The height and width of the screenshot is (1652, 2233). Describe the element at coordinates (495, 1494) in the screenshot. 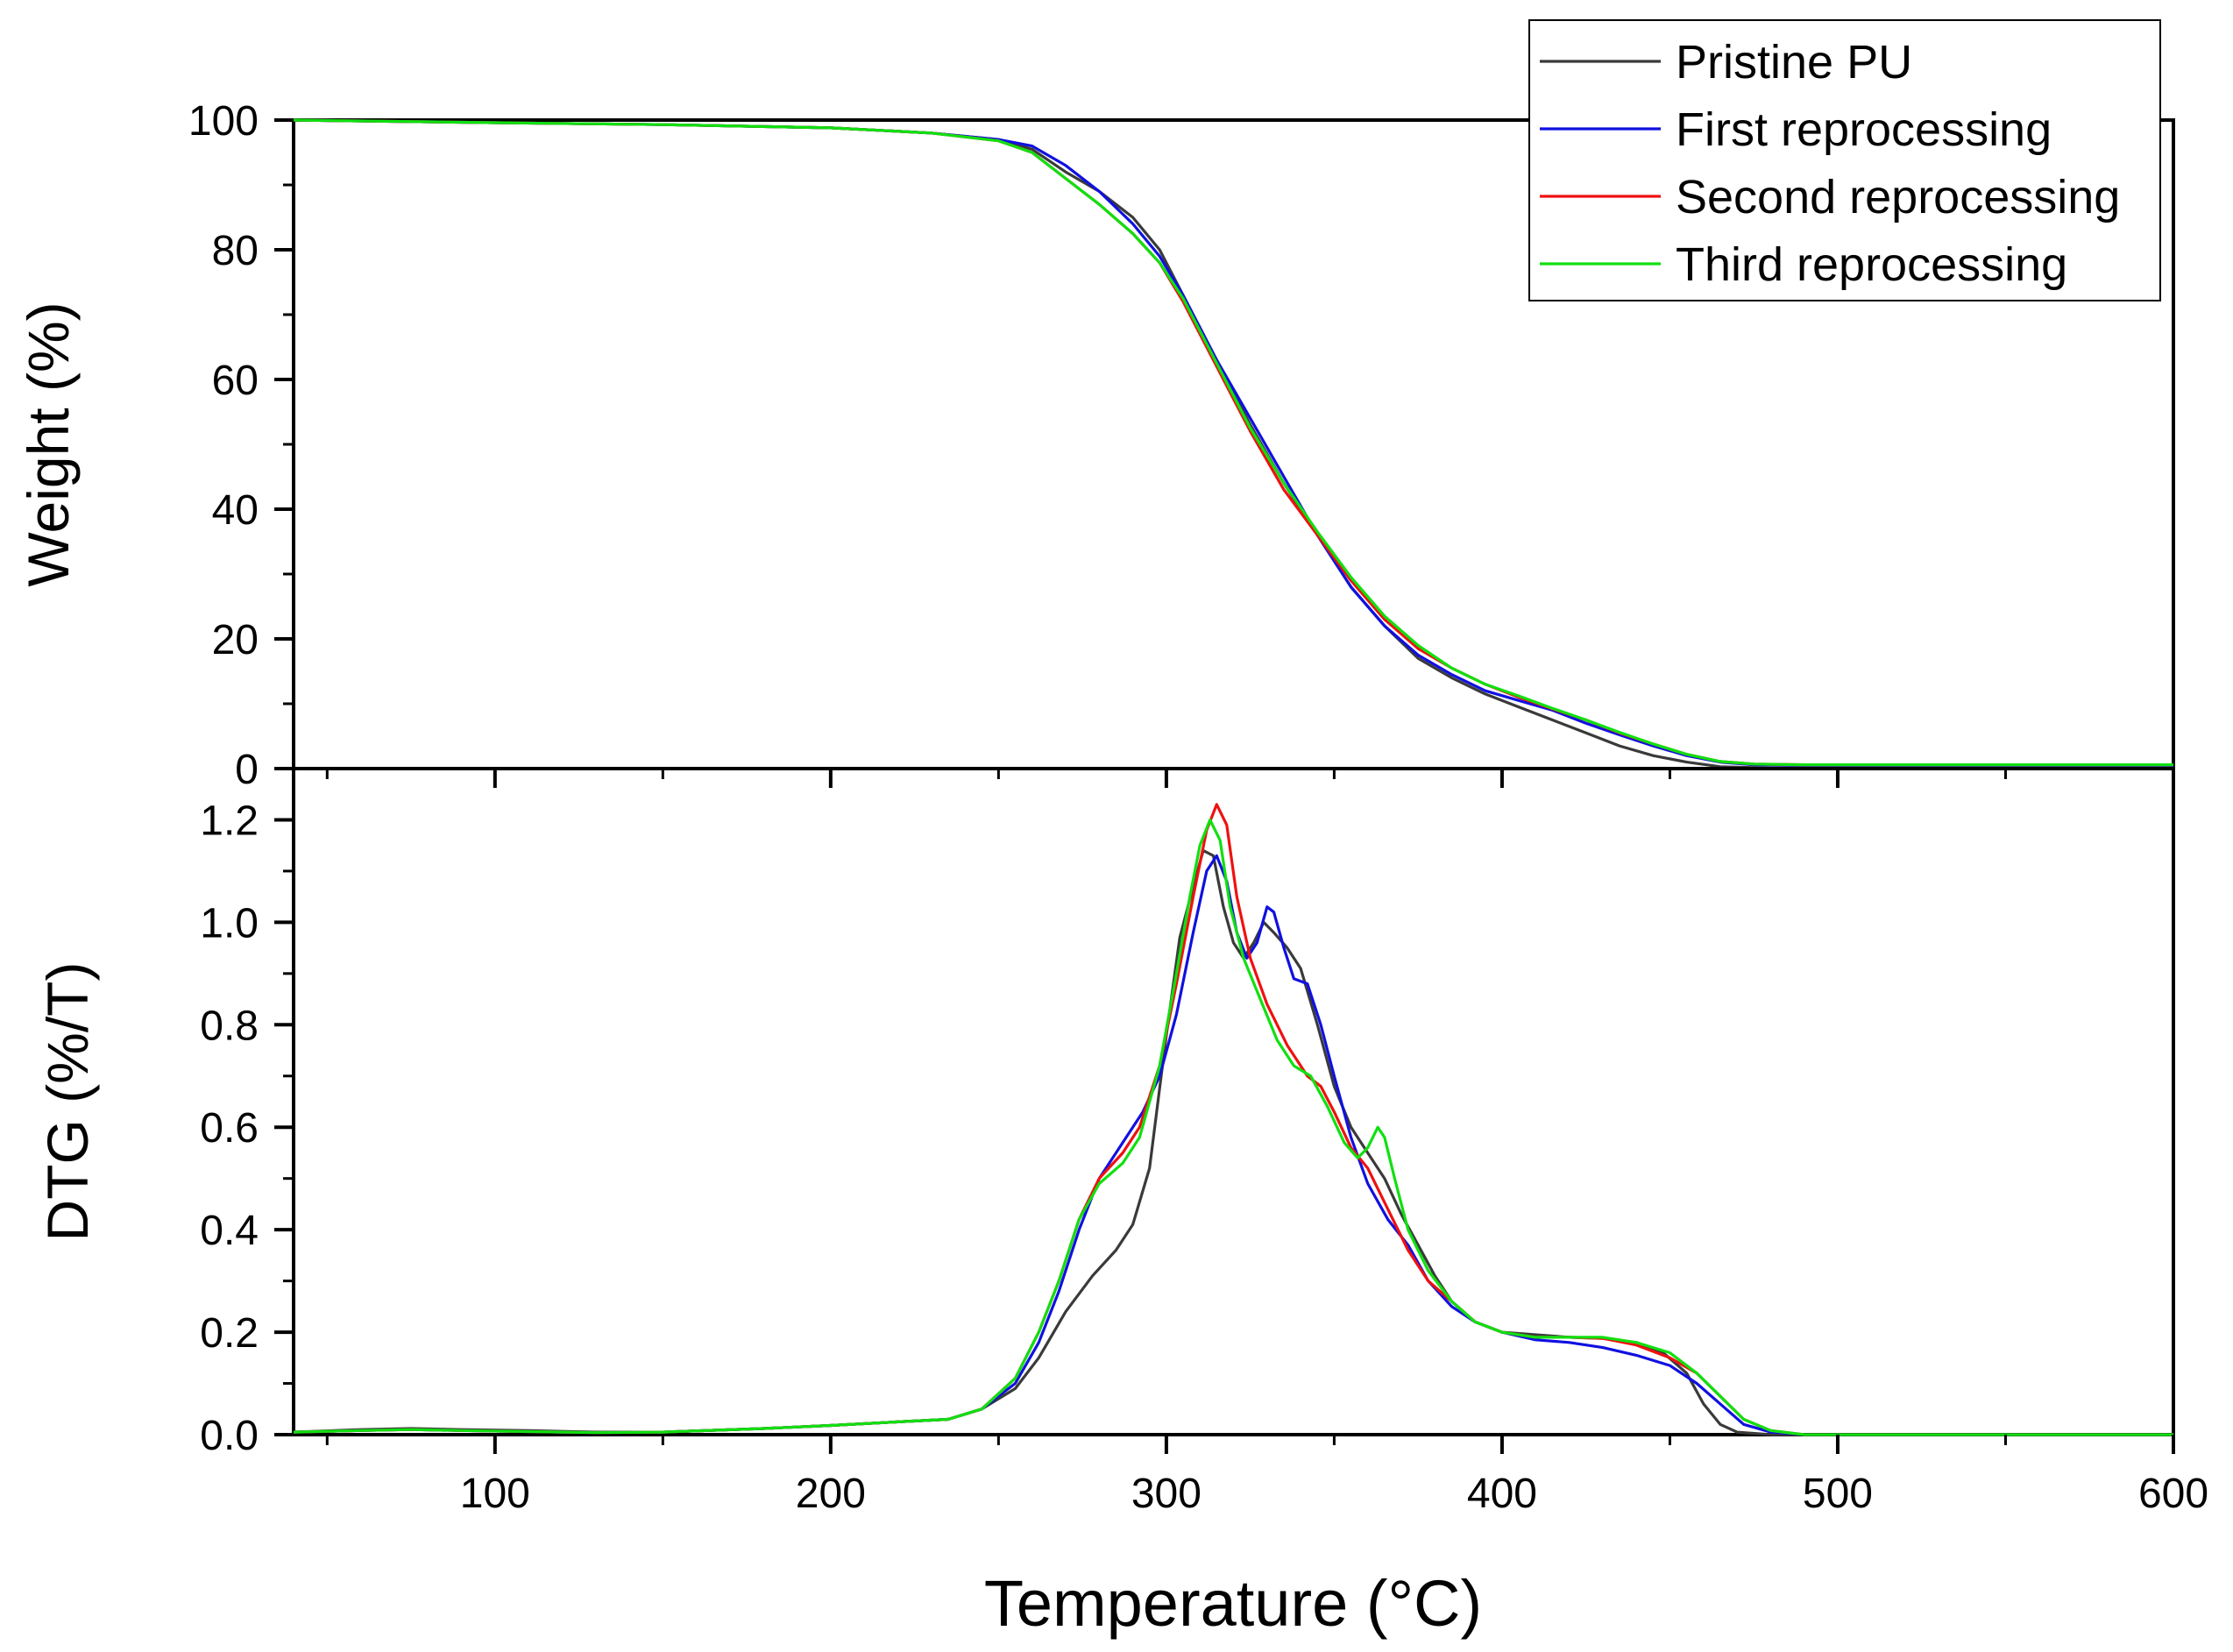

I see `x-tick-label: 100` at that location.